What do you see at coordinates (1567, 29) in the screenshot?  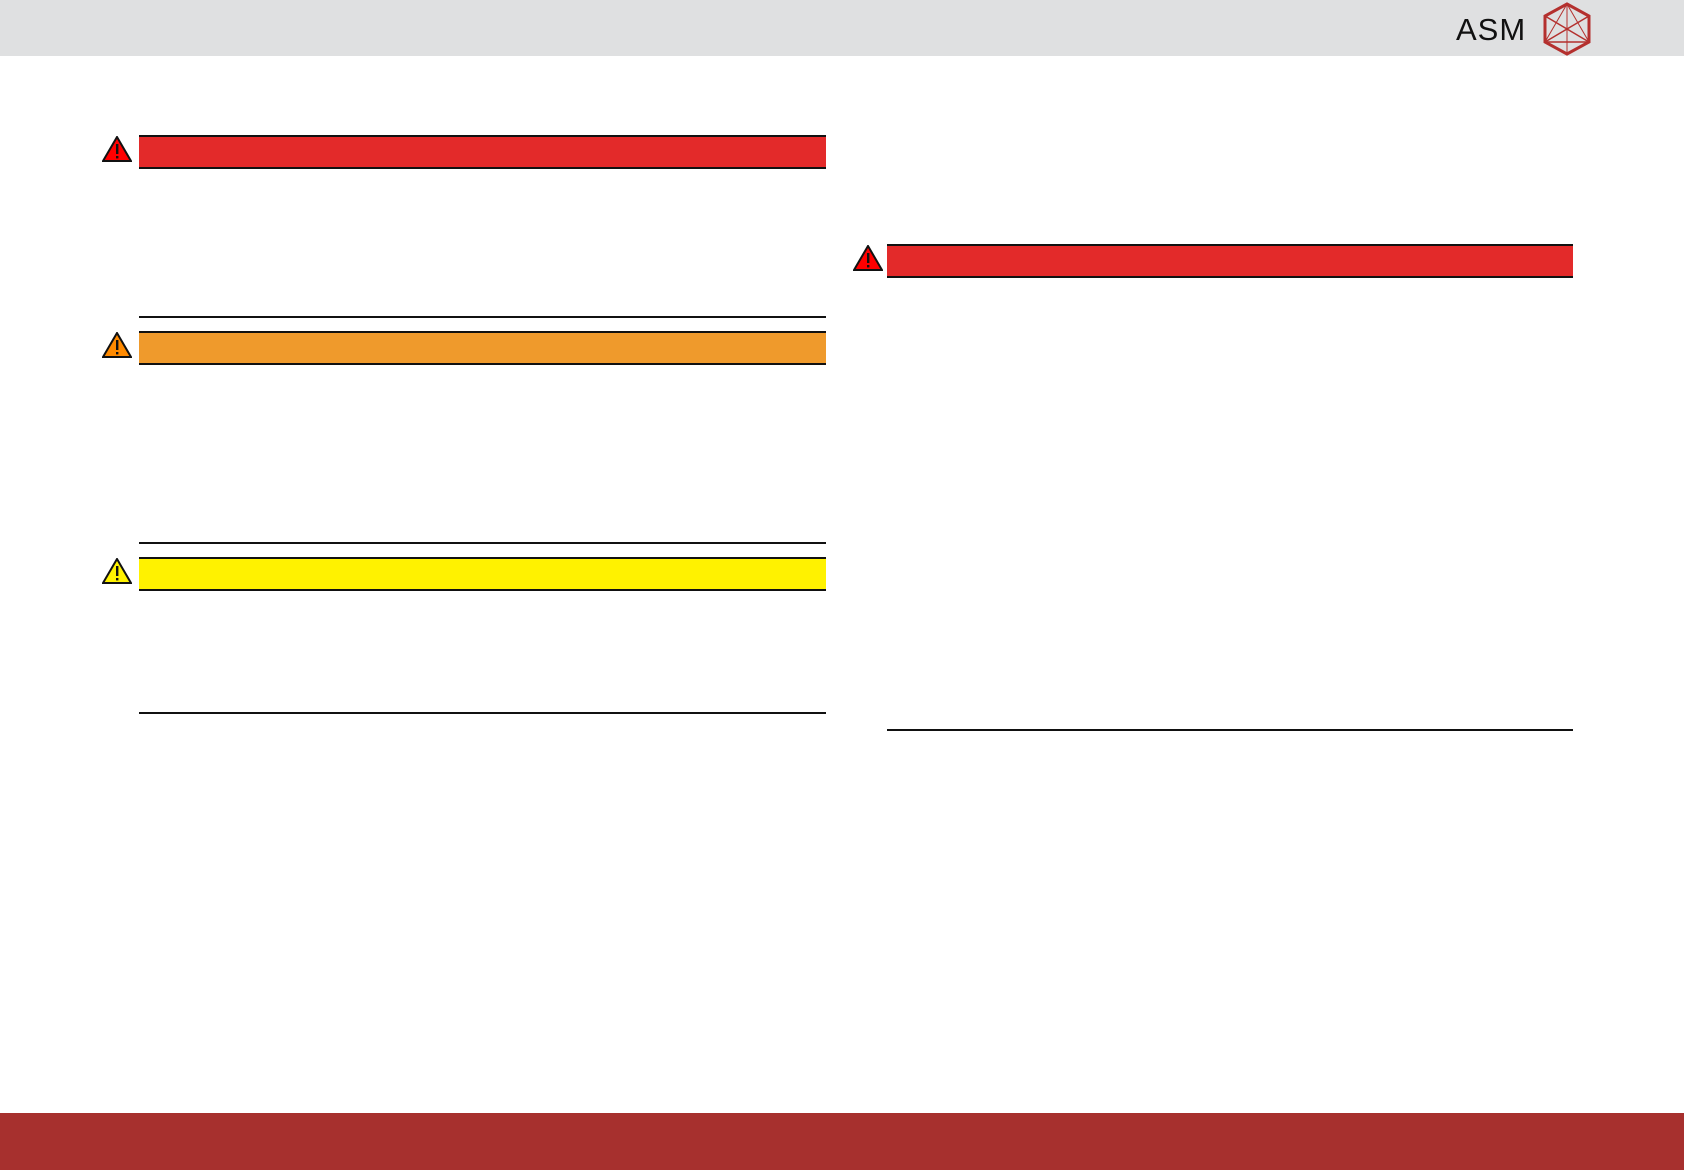 I see `asm-logo-icon` at bounding box center [1567, 29].